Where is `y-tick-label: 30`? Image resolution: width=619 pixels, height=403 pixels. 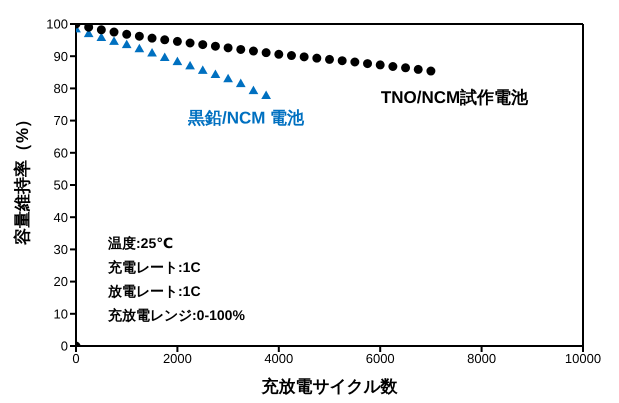 y-tick-label: 30 is located at coordinates (61, 250).